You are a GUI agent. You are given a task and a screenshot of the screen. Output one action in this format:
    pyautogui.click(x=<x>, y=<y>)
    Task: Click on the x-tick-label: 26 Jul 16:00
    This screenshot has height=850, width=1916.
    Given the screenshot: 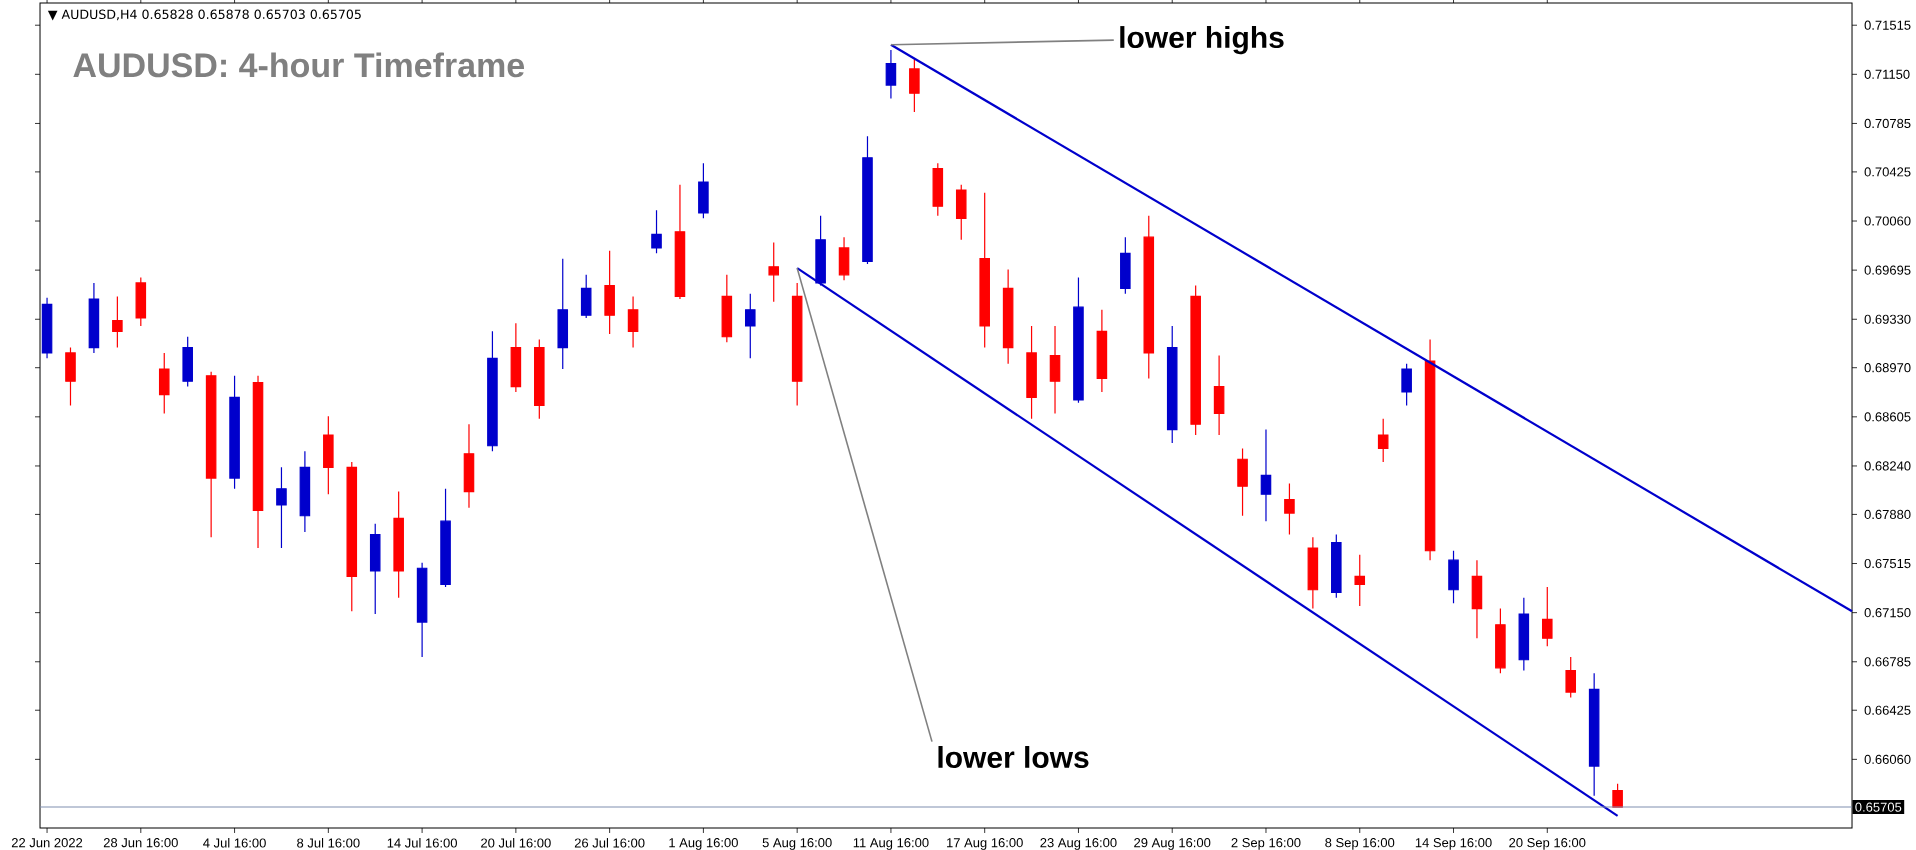 What is the action you would take?
    pyautogui.click(x=609, y=843)
    